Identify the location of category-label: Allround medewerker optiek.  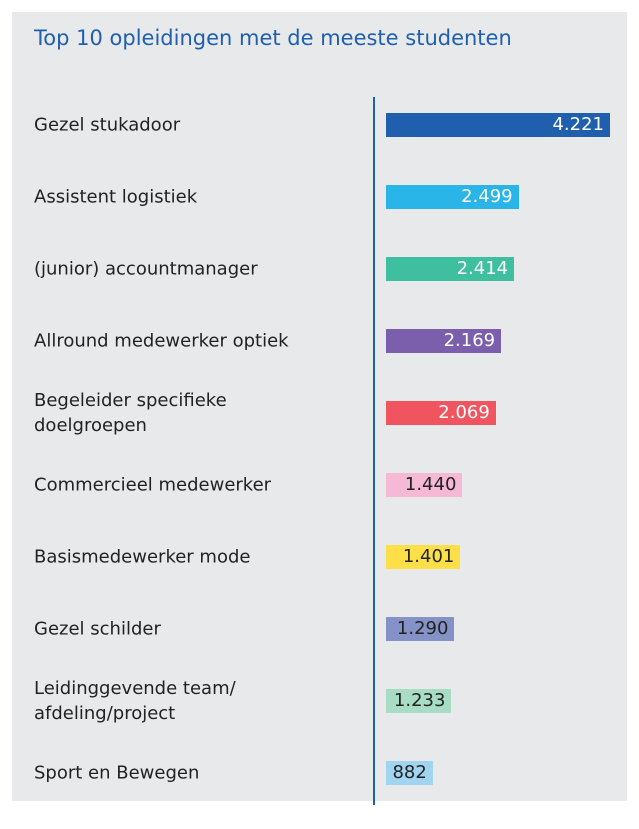
(161, 341).